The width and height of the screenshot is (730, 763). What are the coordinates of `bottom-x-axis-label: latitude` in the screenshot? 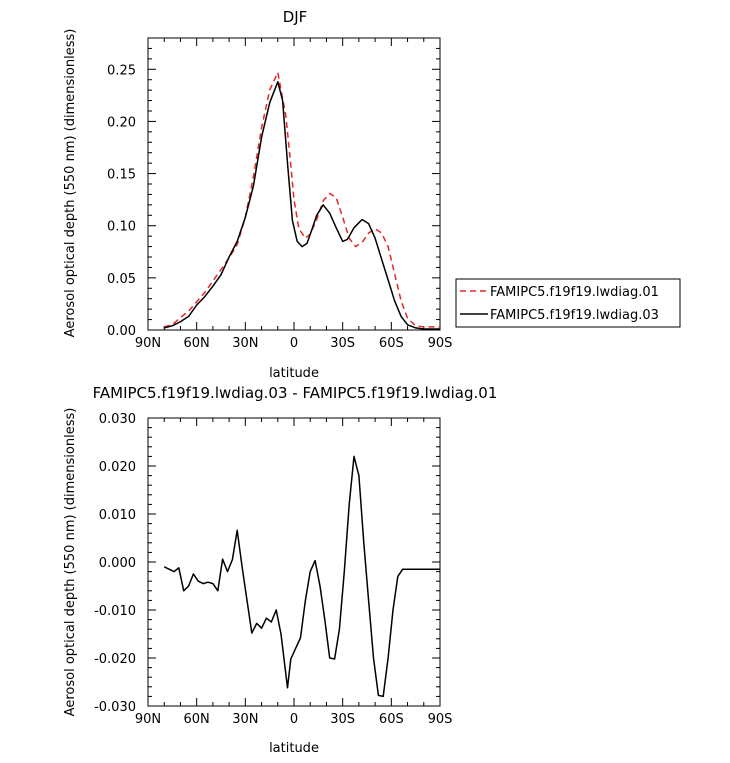 It's located at (294, 748).